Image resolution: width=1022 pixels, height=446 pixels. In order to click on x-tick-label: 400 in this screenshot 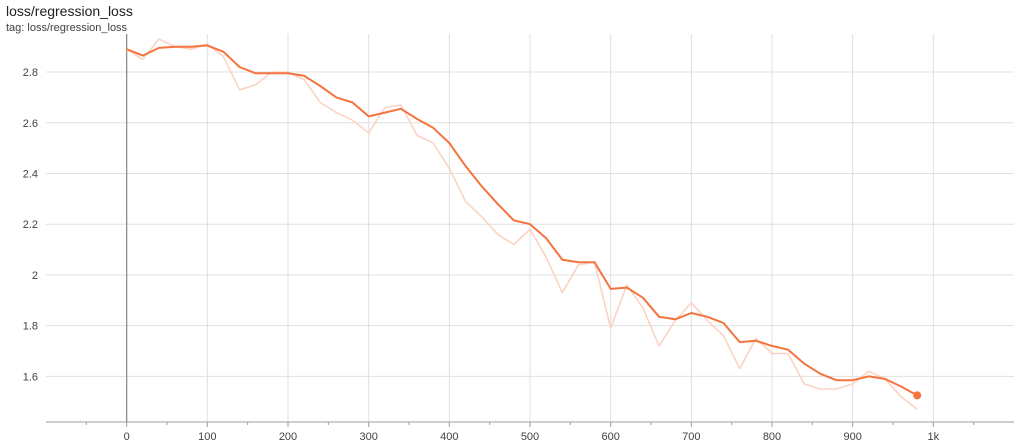, I will do `click(449, 437)`.